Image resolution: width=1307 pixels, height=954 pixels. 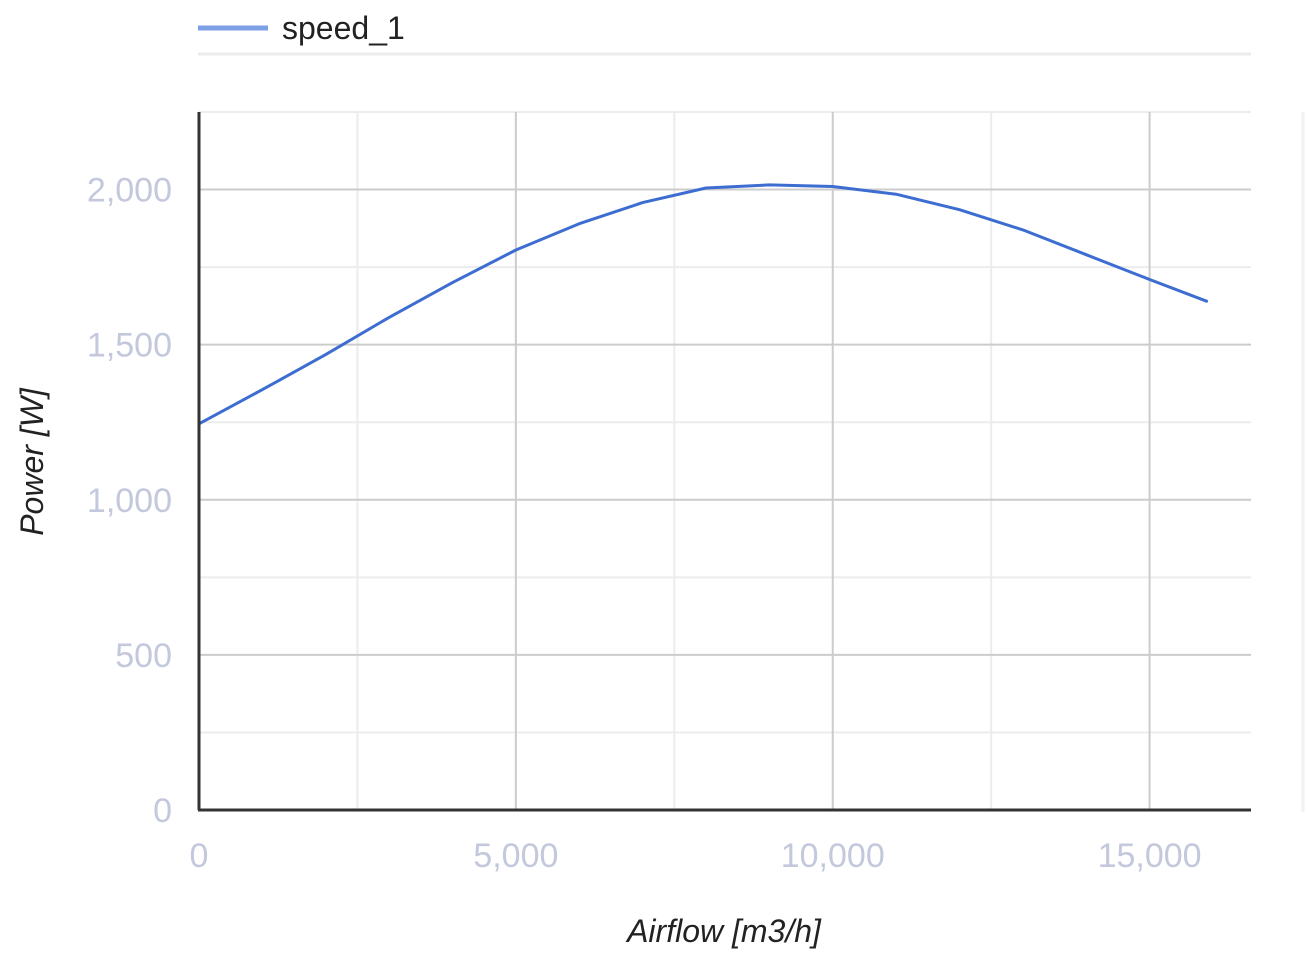 I want to click on legend: speed_1, so click(x=724, y=33).